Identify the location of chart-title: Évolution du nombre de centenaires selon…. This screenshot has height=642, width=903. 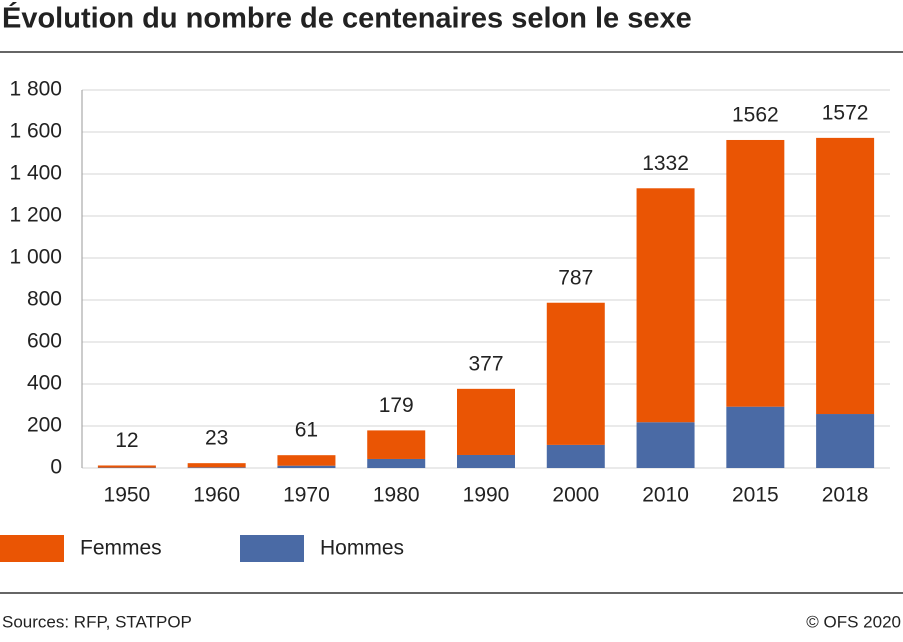
(347, 18).